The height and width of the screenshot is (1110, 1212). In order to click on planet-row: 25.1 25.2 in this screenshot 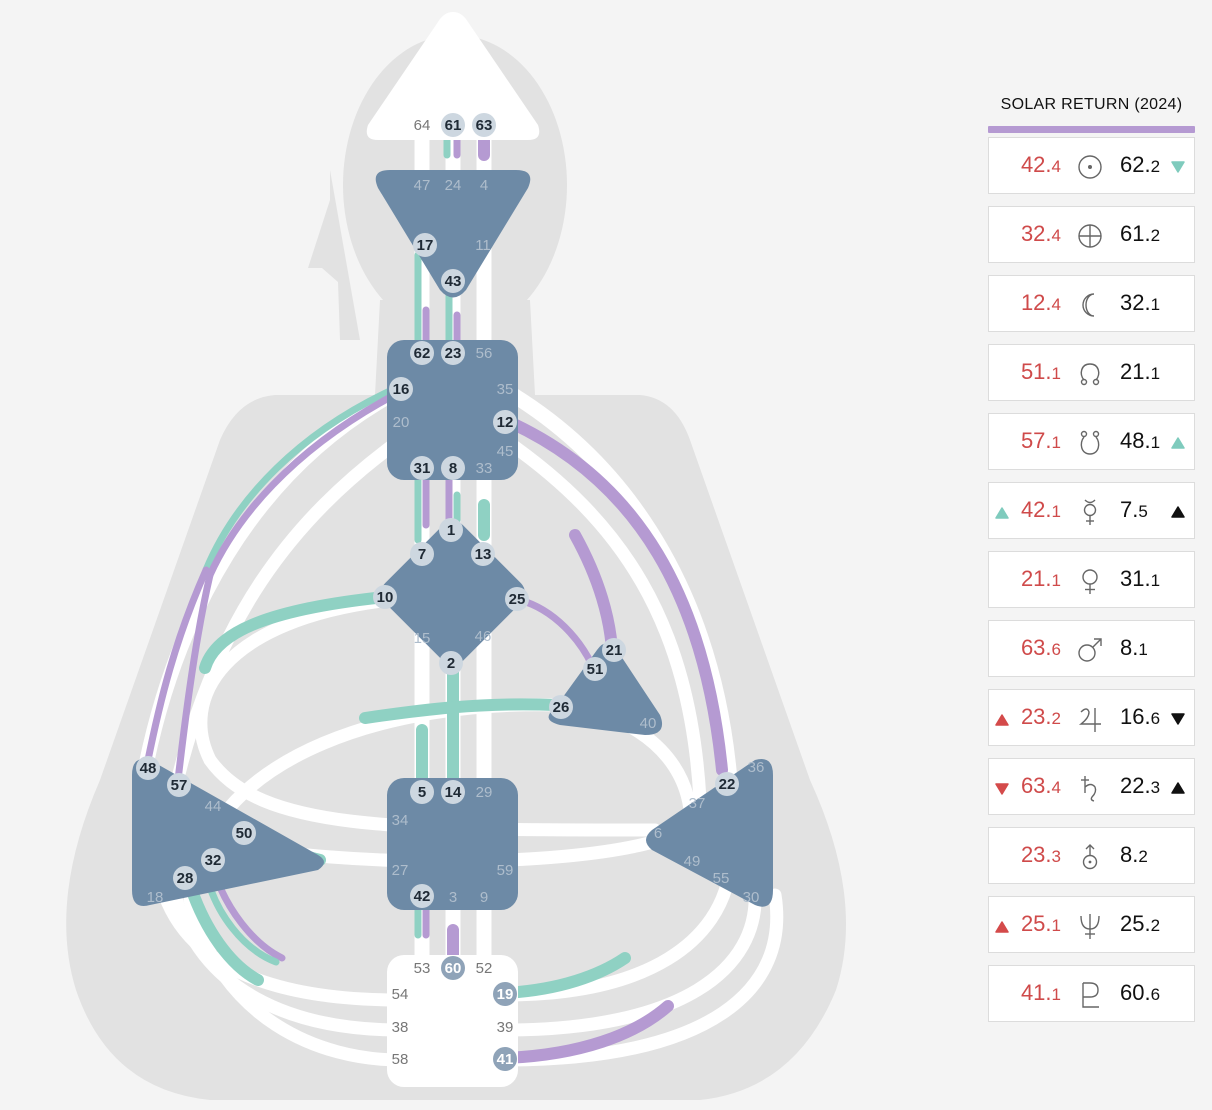, I will do `click(1091, 924)`.